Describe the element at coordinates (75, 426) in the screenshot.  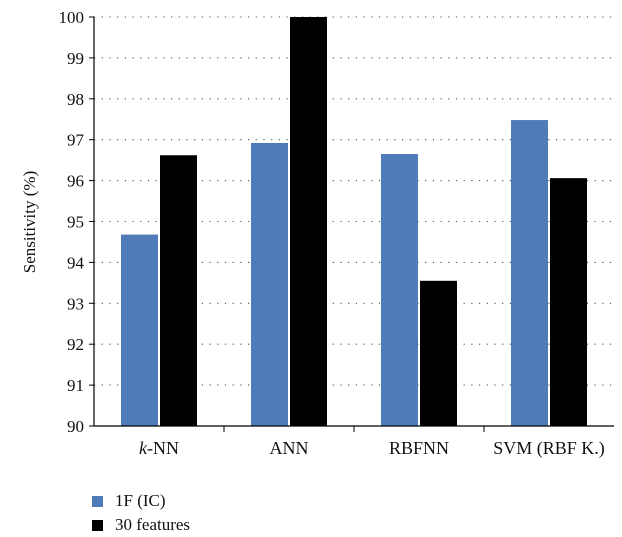
I see `y-tick-label: 90` at that location.